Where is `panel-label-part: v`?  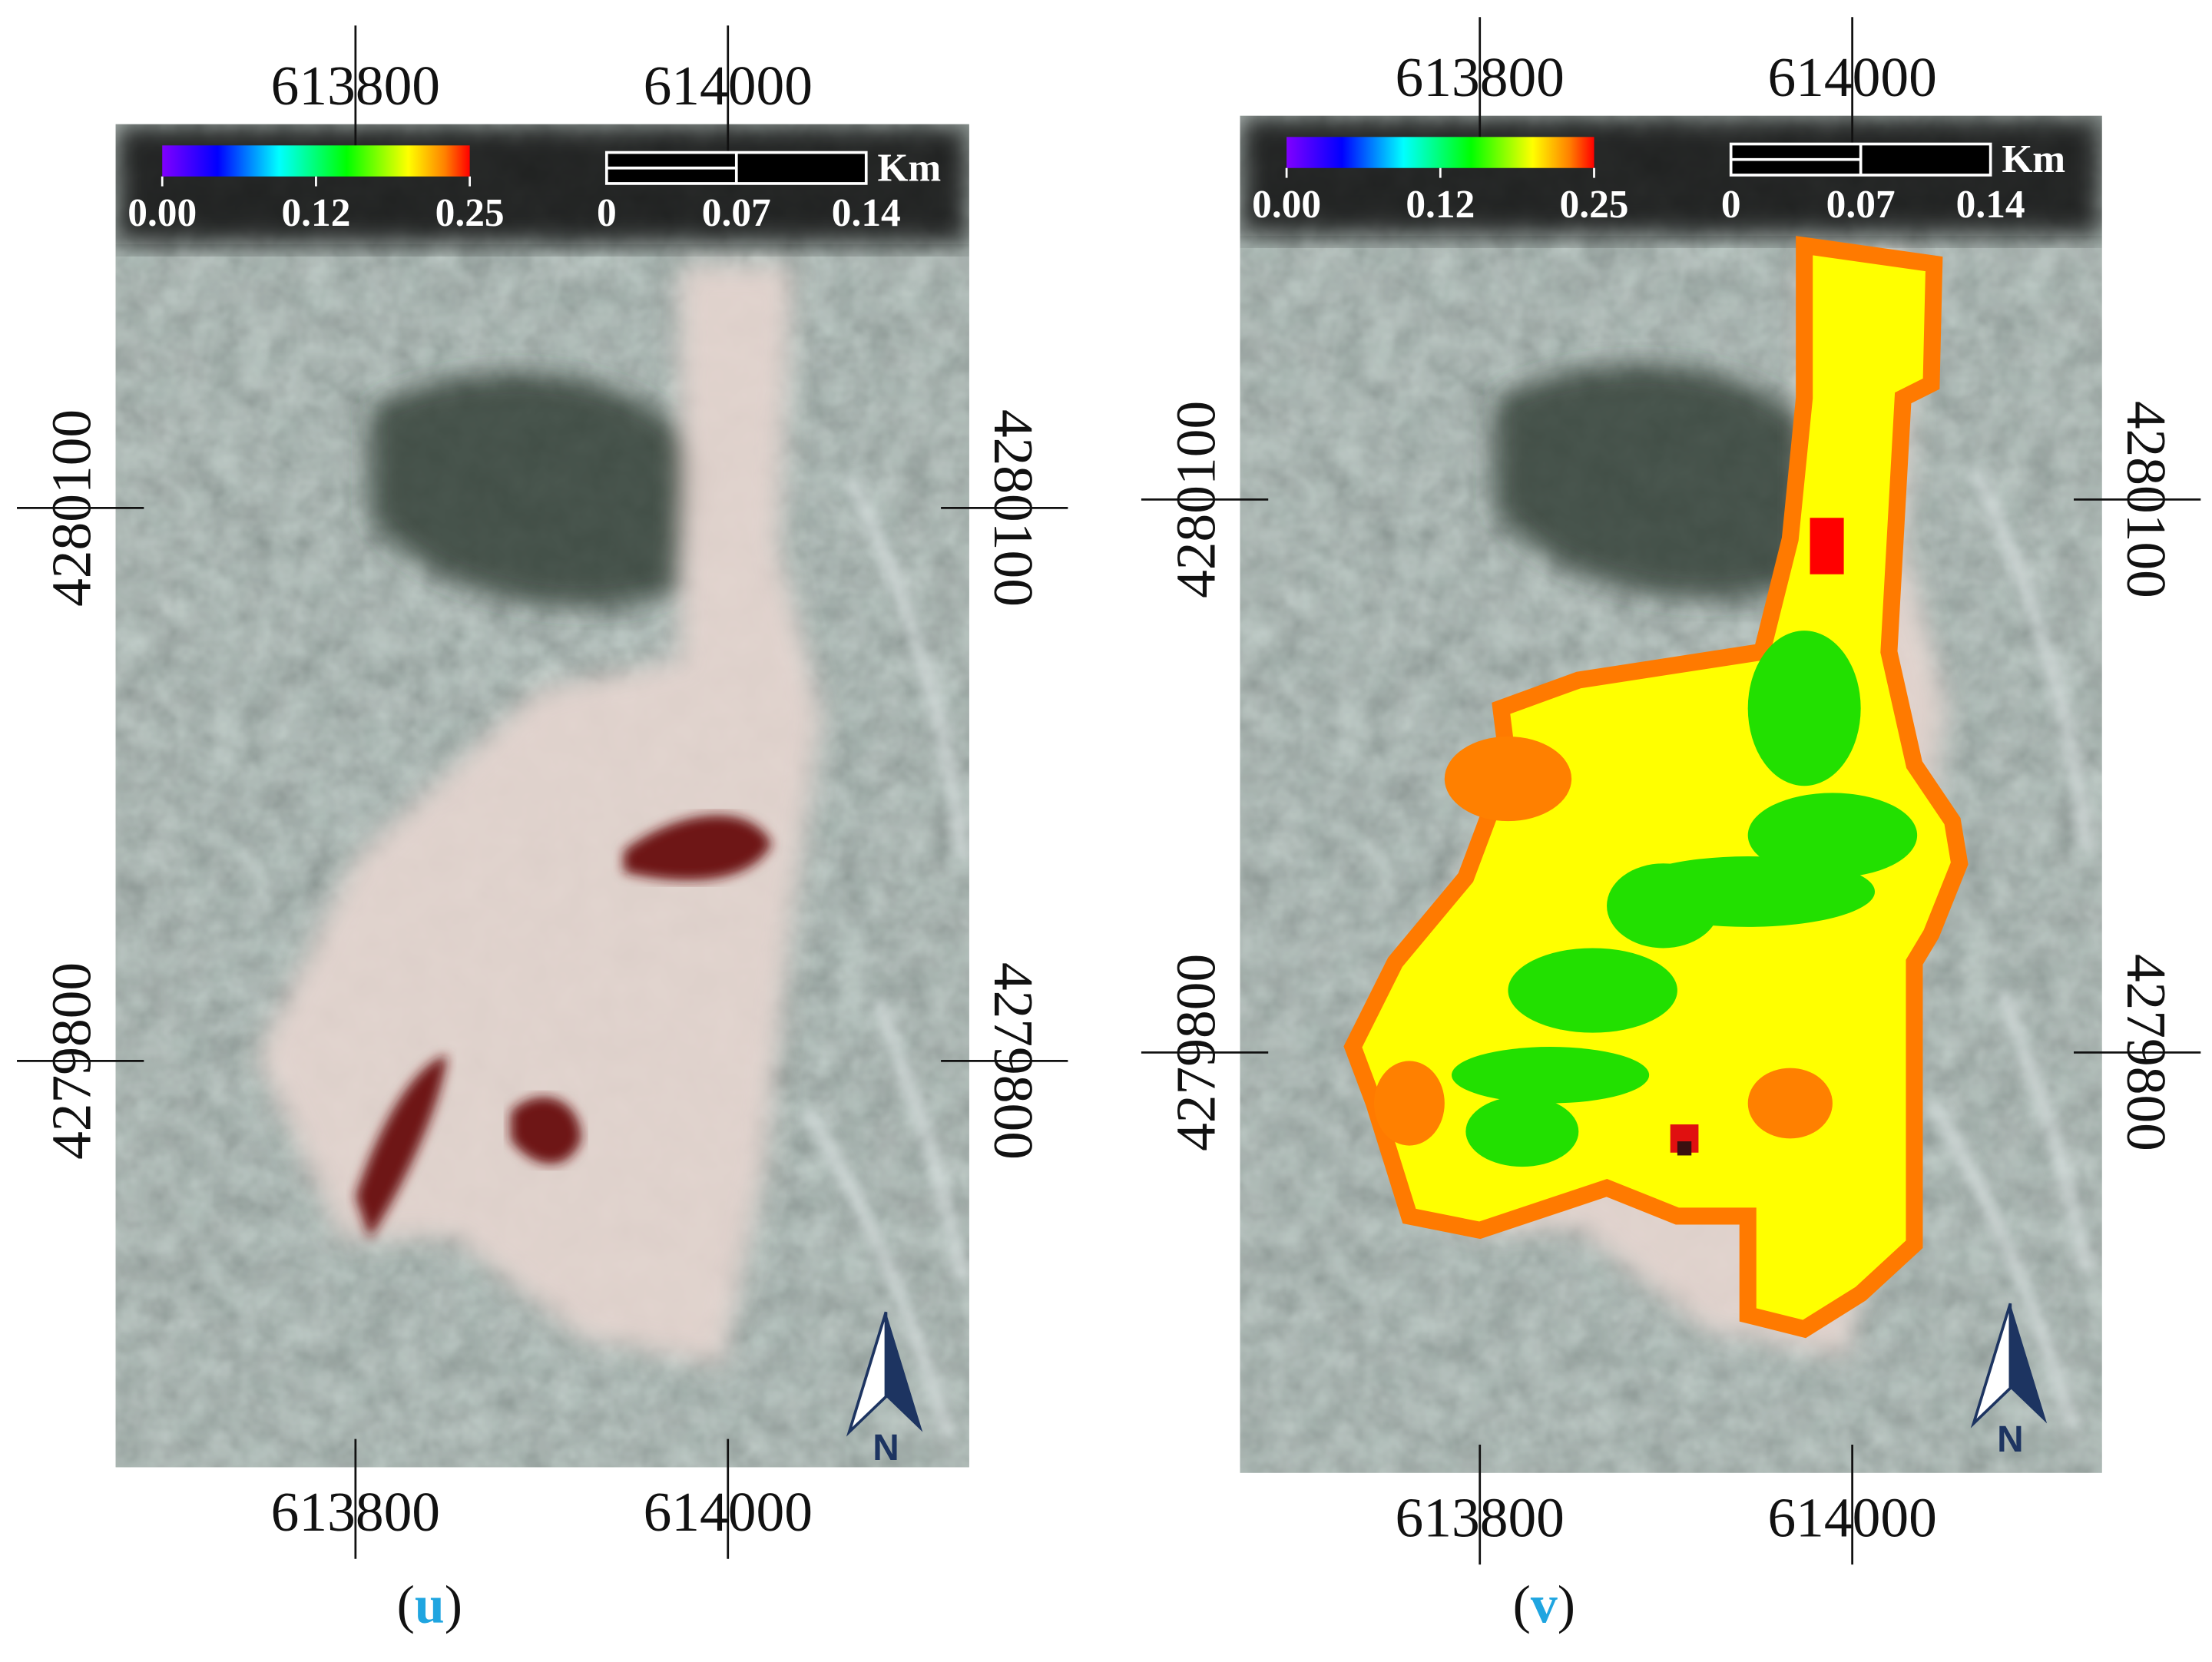 panel-label-part: v is located at coordinates (1545, 1604).